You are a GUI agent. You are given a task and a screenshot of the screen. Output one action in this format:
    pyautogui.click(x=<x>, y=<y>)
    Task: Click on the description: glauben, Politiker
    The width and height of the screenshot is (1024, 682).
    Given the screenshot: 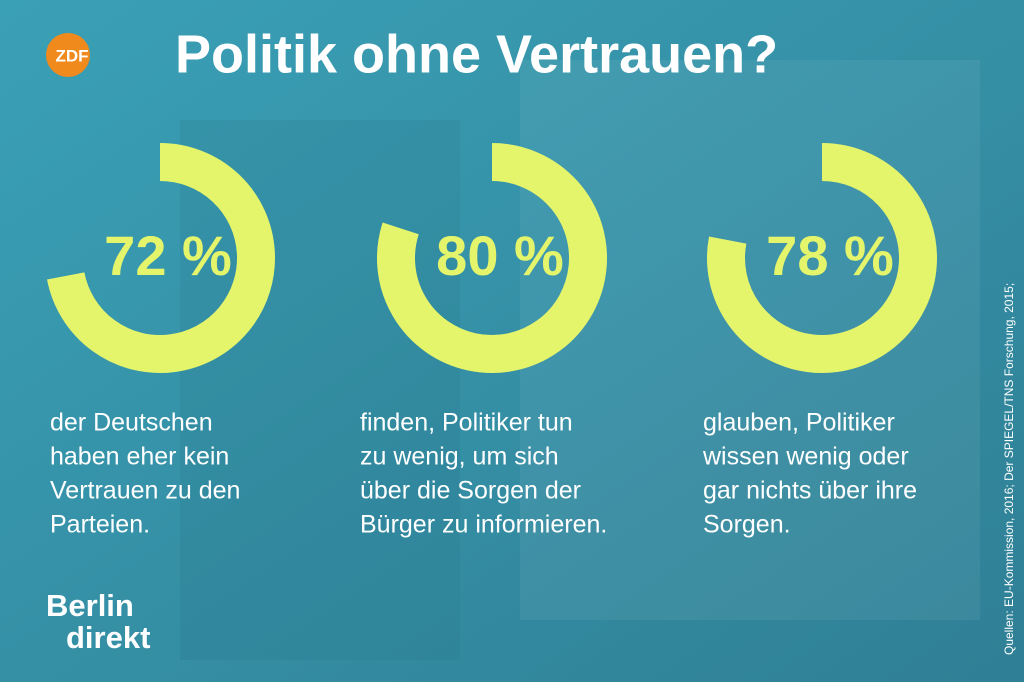 What is the action you would take?
    pyautogui.click(x=799, y=423)
    